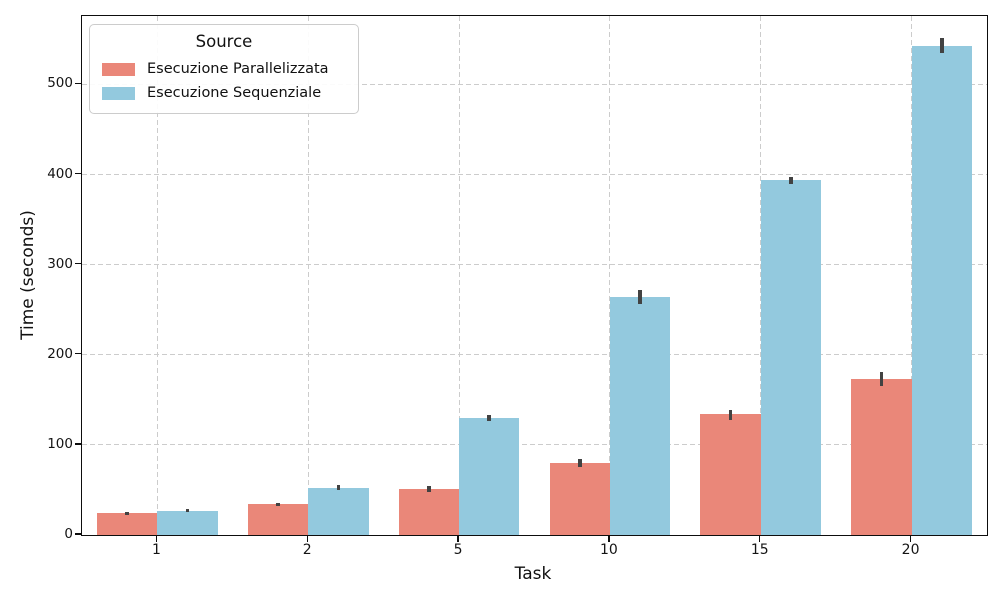 The width and height of the screenshot is (1000, 600). What do you see at coordinates (60, 353) in the screenshot?
I see `y-tick-label-200: 200` at bounding box center [60, 353].